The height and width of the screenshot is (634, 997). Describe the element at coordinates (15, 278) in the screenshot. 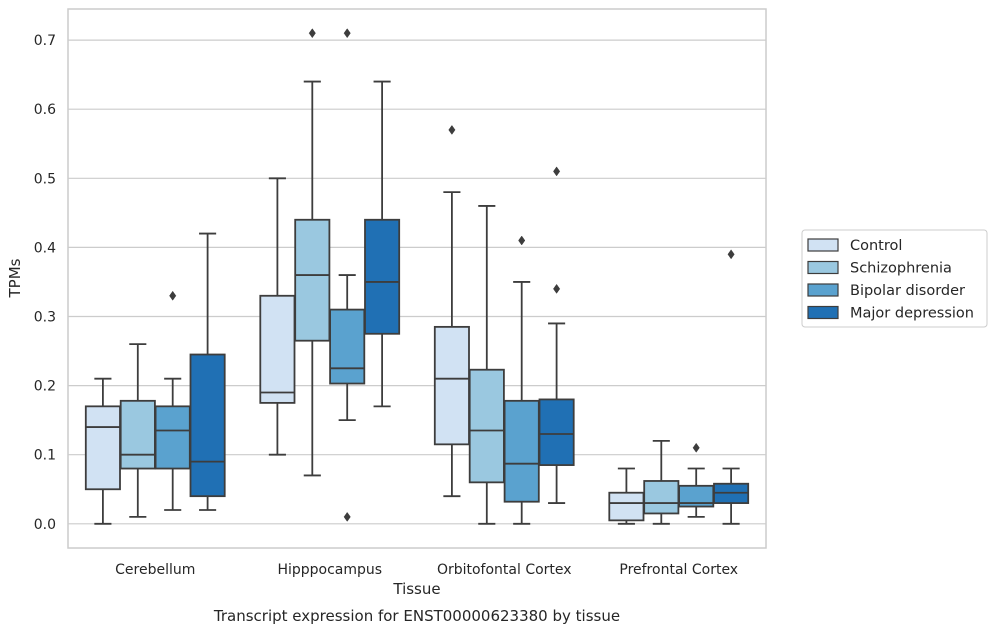

I see `y-axis-label: TPMs` at that location.